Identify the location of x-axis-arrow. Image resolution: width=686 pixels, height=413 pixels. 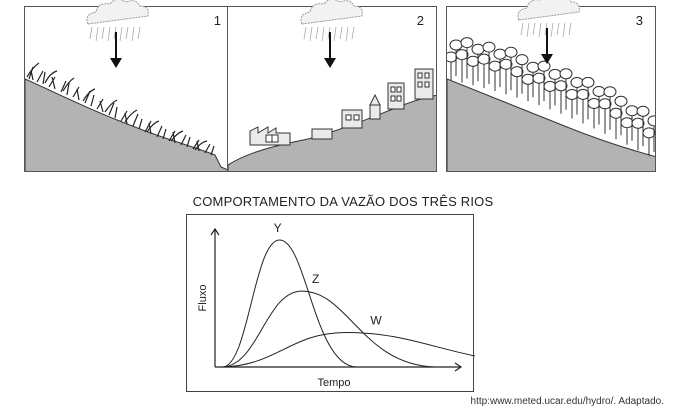
(458, 367).